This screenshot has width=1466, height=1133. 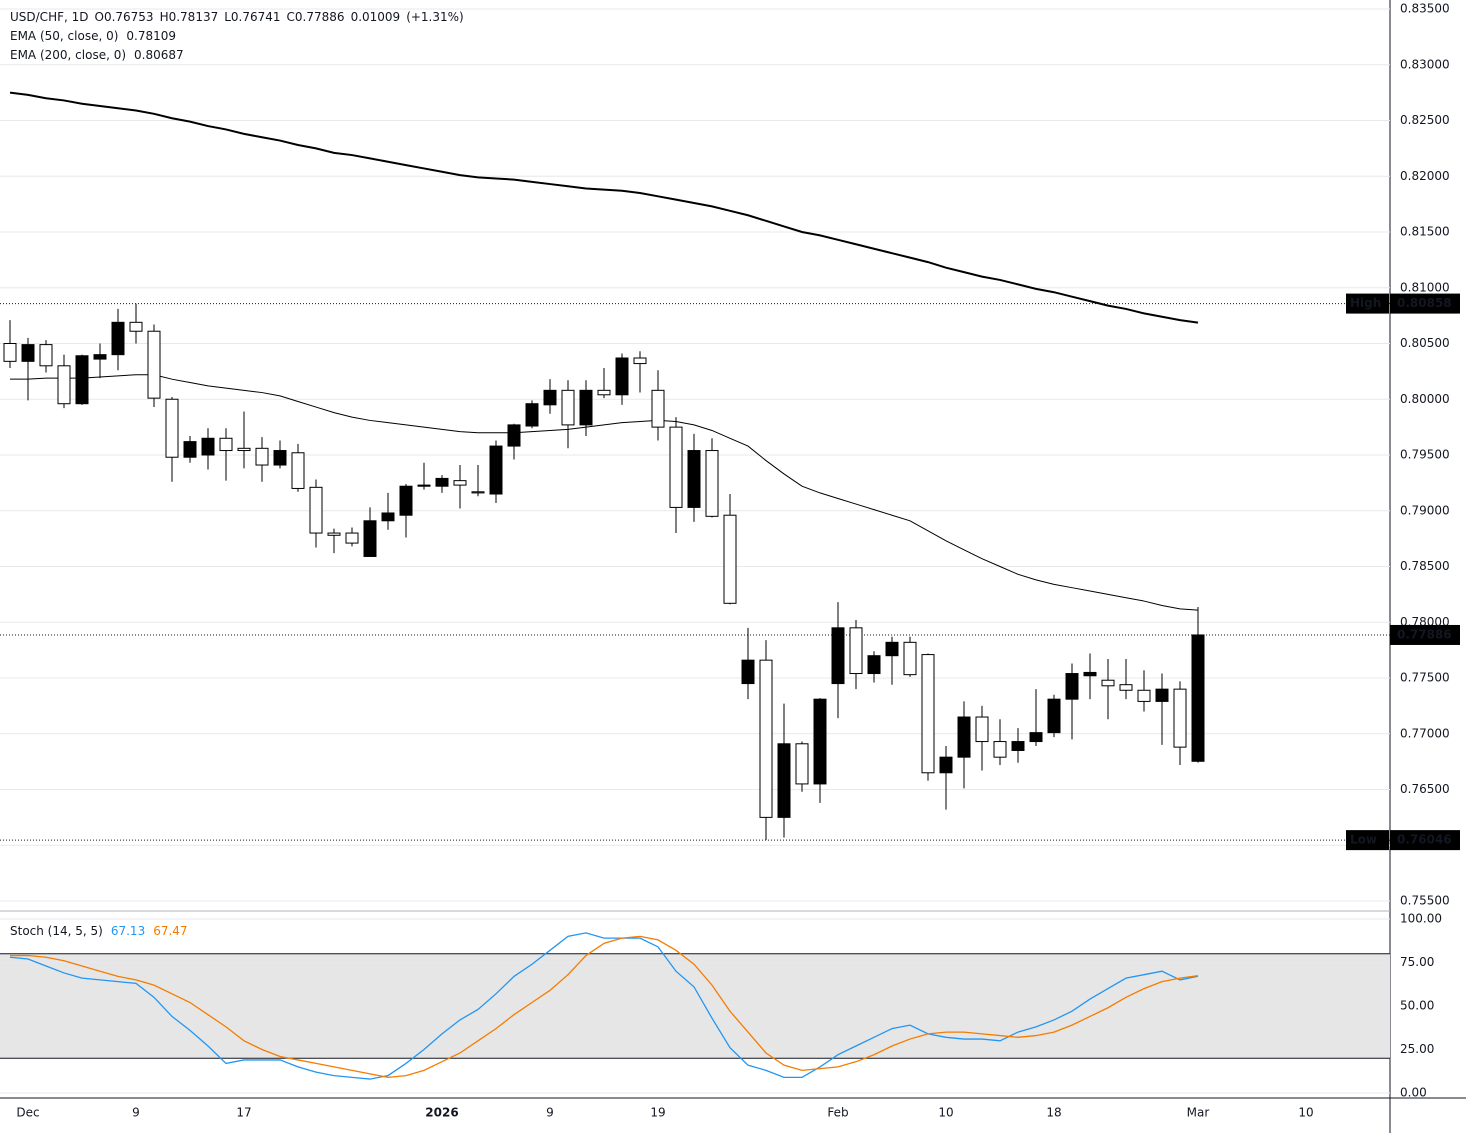 I want to click on y-tick-label: 0.77000, so click(x=1425, y=733).